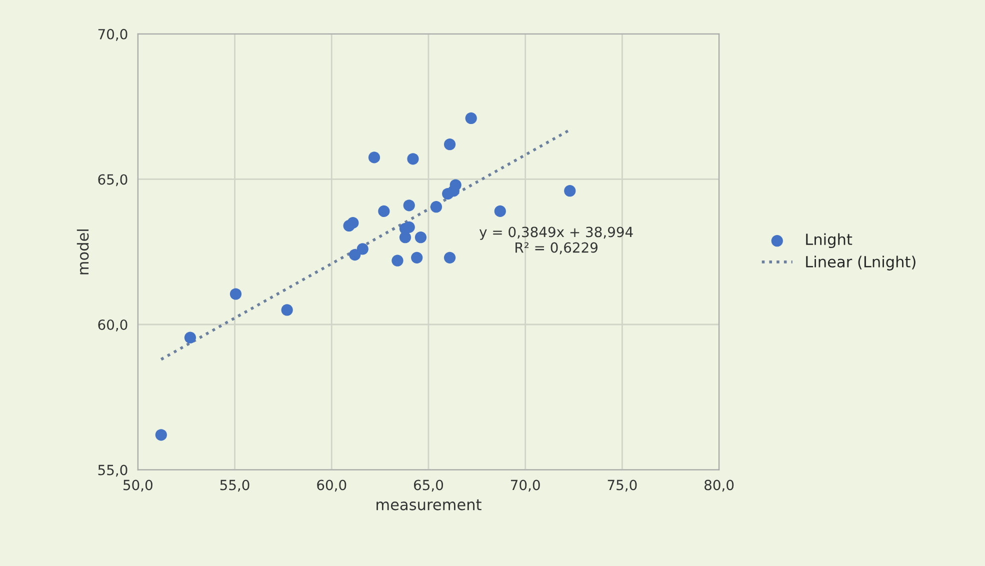  Describe the element at coordinates (829, 240) in the screenshot. I see `legend-label: Lnight` at that location.